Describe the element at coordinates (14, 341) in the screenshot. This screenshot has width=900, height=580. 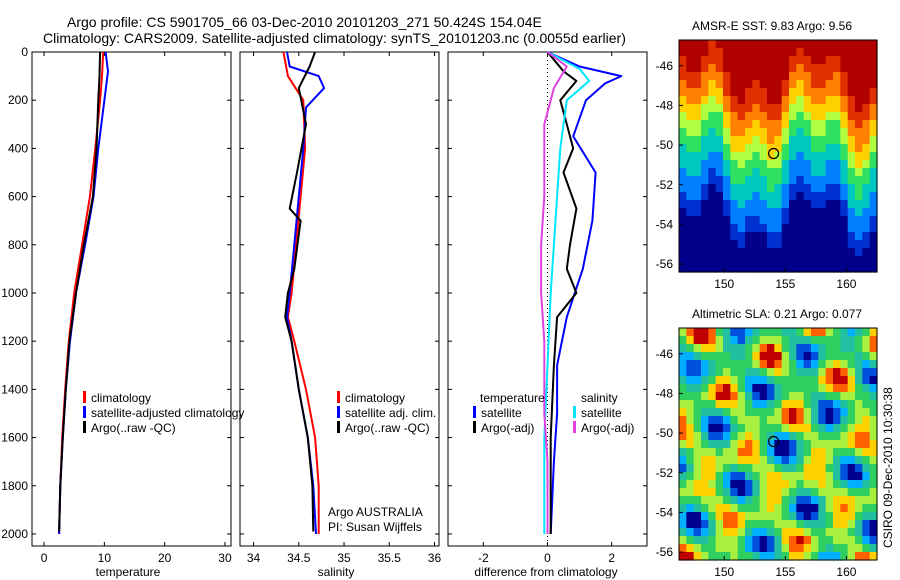
I see `y-tick-label: 1200` at that location.